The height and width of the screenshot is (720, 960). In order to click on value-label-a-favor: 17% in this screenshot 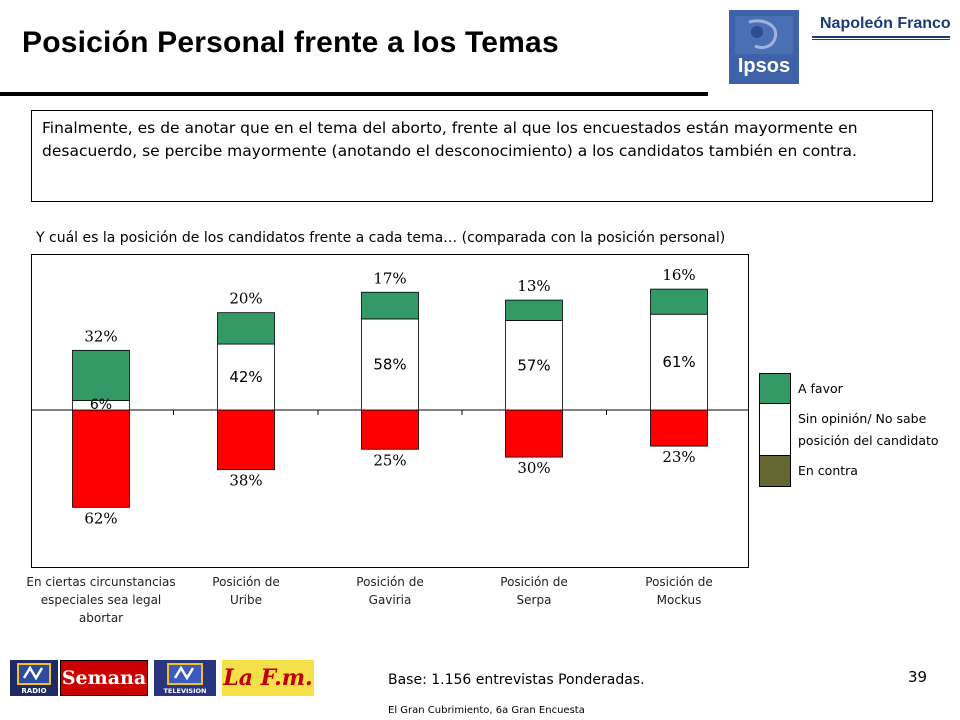, I will do `click(389, 278)`.